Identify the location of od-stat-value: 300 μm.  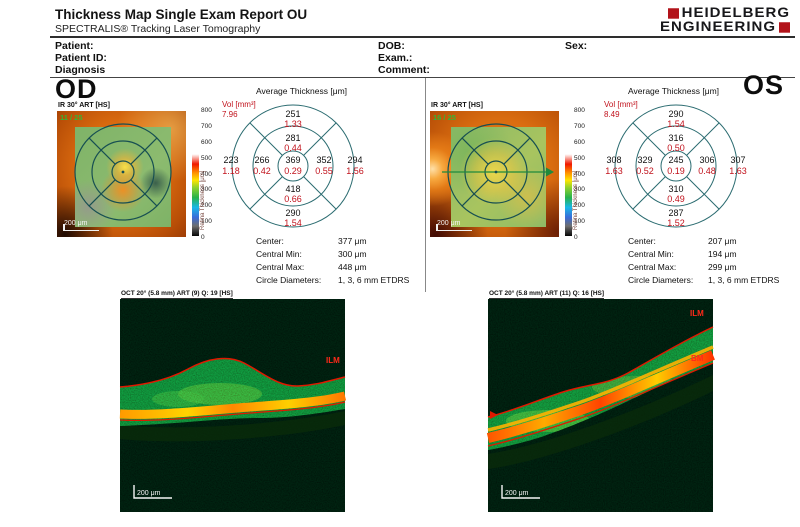
(352, 254).